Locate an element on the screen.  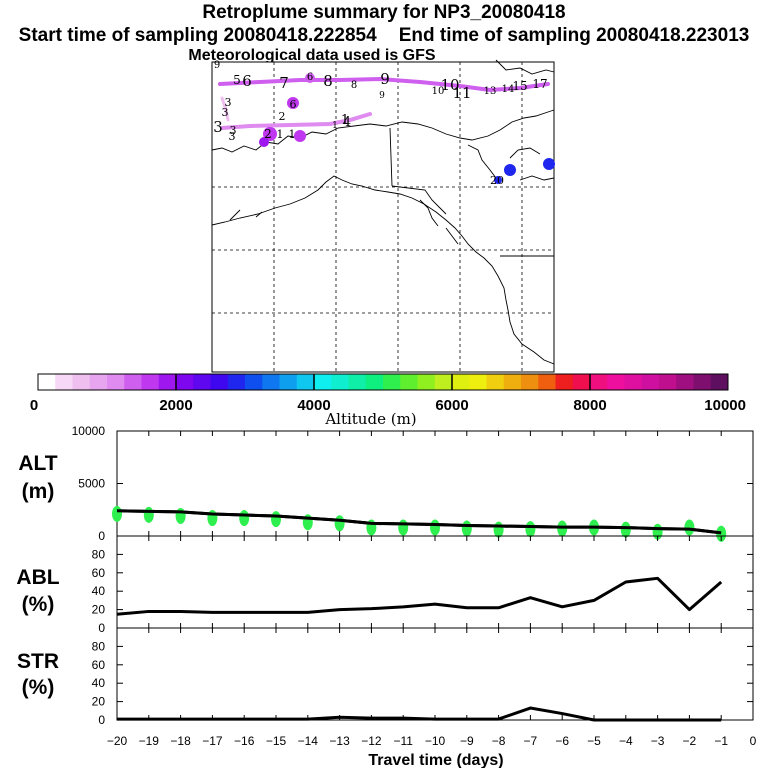
colorbar-tick-label: 8000 is located at coordinates (589, 405).